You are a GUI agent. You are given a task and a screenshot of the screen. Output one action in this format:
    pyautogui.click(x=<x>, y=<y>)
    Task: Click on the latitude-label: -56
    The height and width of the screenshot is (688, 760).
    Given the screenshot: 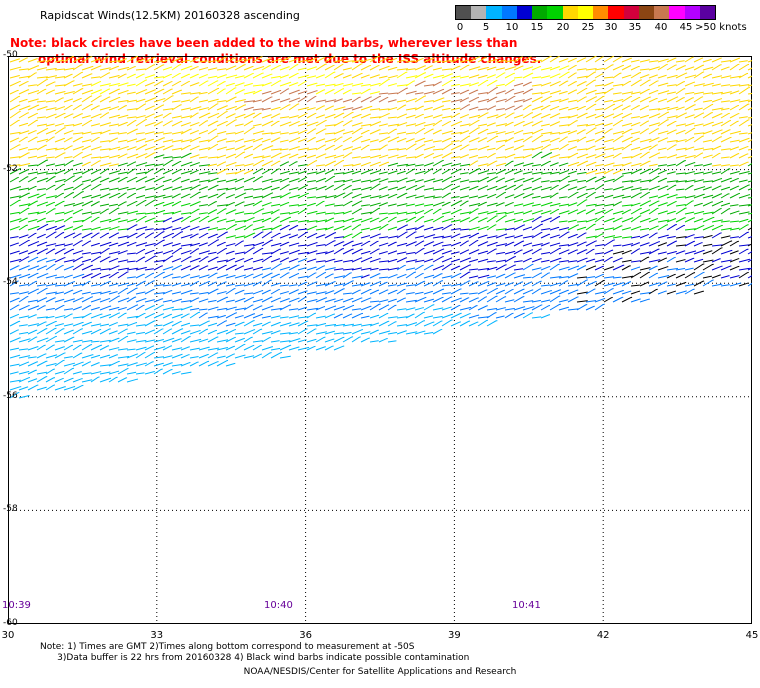 What is the action you would take?
    pyautogui.click(x=10, y=395)
    